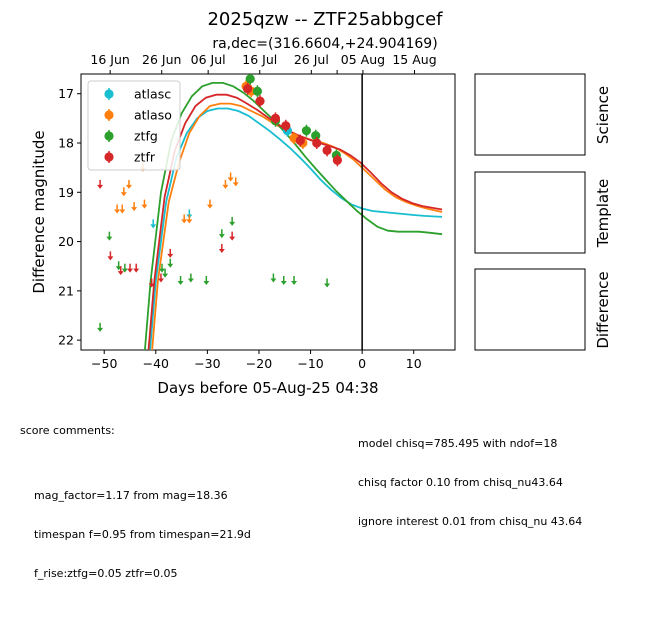 The image size is (650, 619). What do you see at coordinates (106, 573) in the screenshot?
I see `score-comment-line: f_rise:ztfg=0.05 ztfr=0.05` at bounding box center [106, 573].